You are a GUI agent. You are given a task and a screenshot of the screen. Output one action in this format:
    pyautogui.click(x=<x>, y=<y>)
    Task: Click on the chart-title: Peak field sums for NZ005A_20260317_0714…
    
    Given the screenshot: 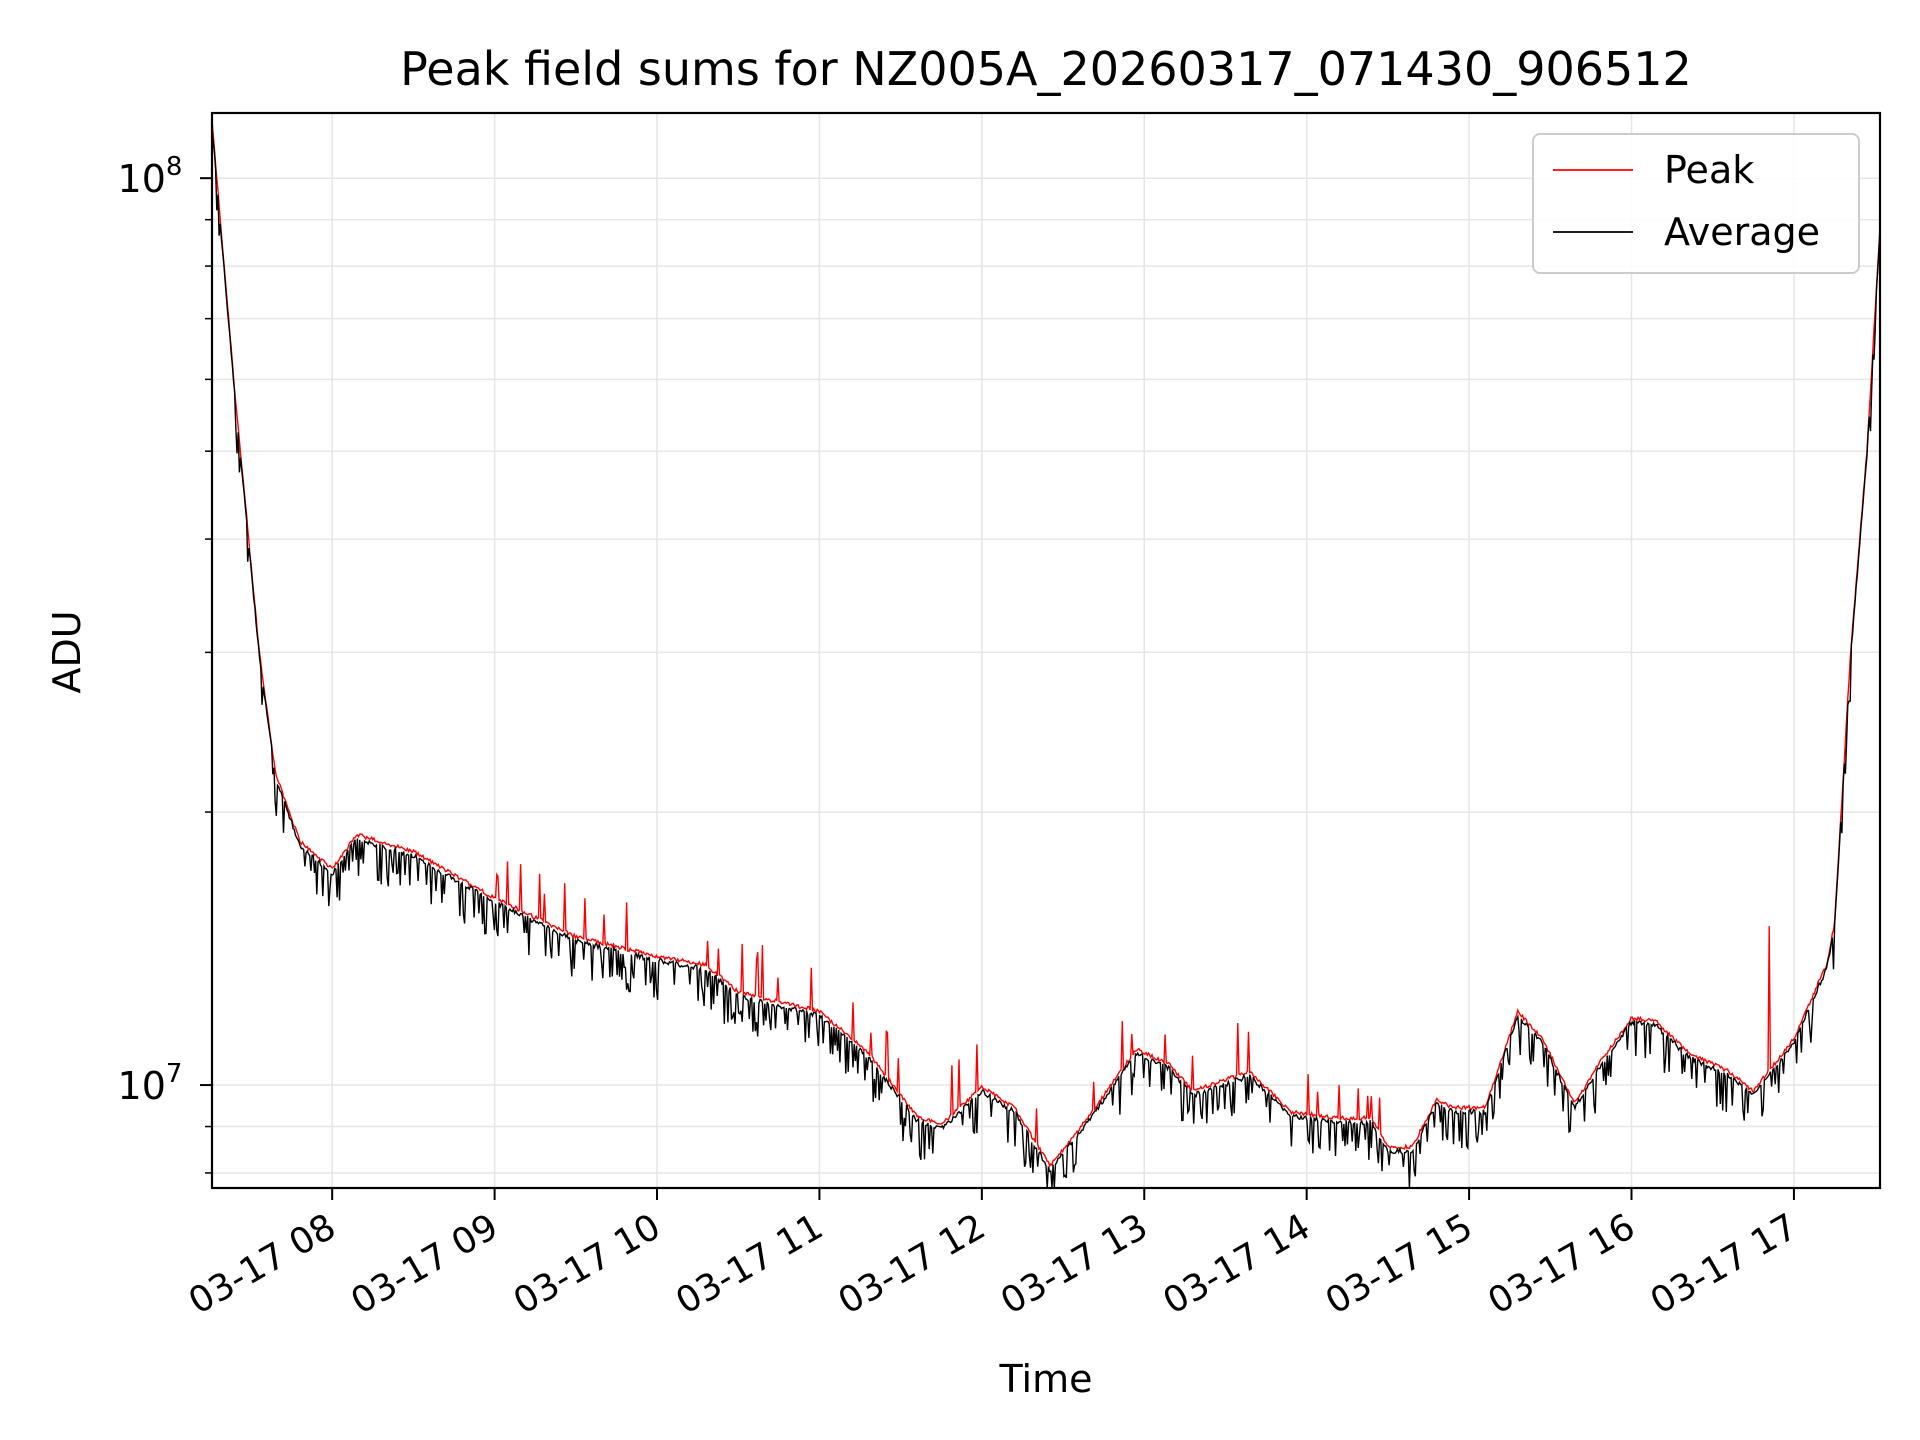 What is the action you would take?
    pyautogui.click(x=1046, y=69)
    